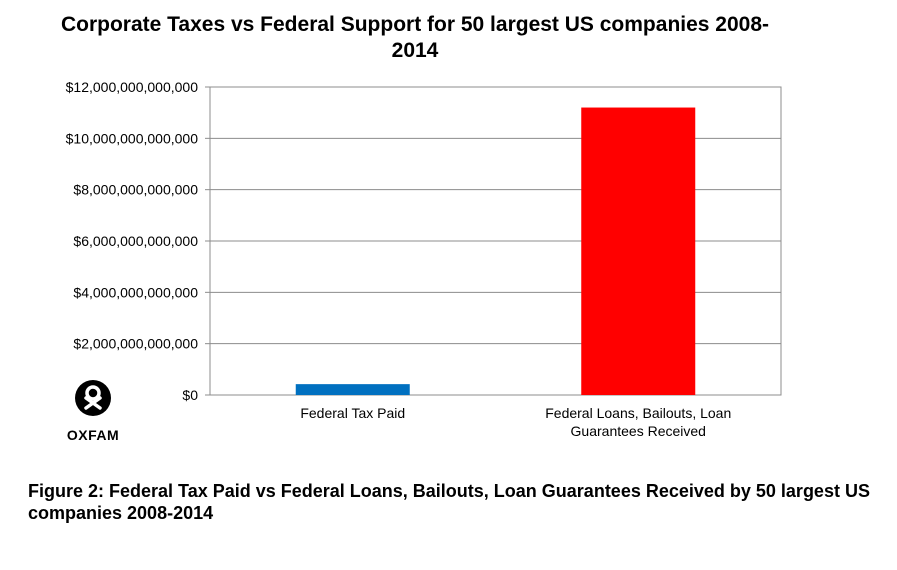  Describe the element at coordinates (135, 190) in the screenshot. I see `y-tick-label: $8,000,000,000,000` at that location.